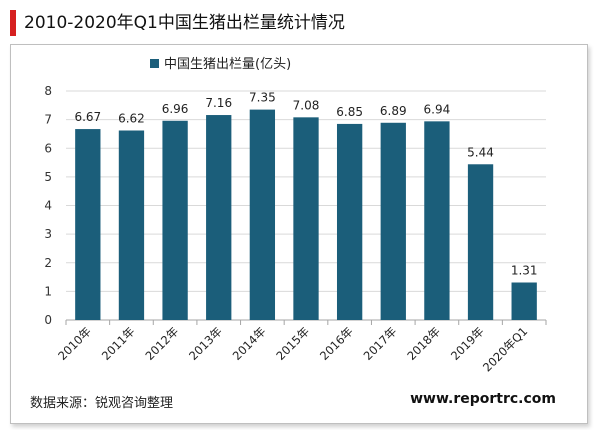 This screenshot has width=600, height=430. I want to click on data-label: 6.96, so click(175, 109).